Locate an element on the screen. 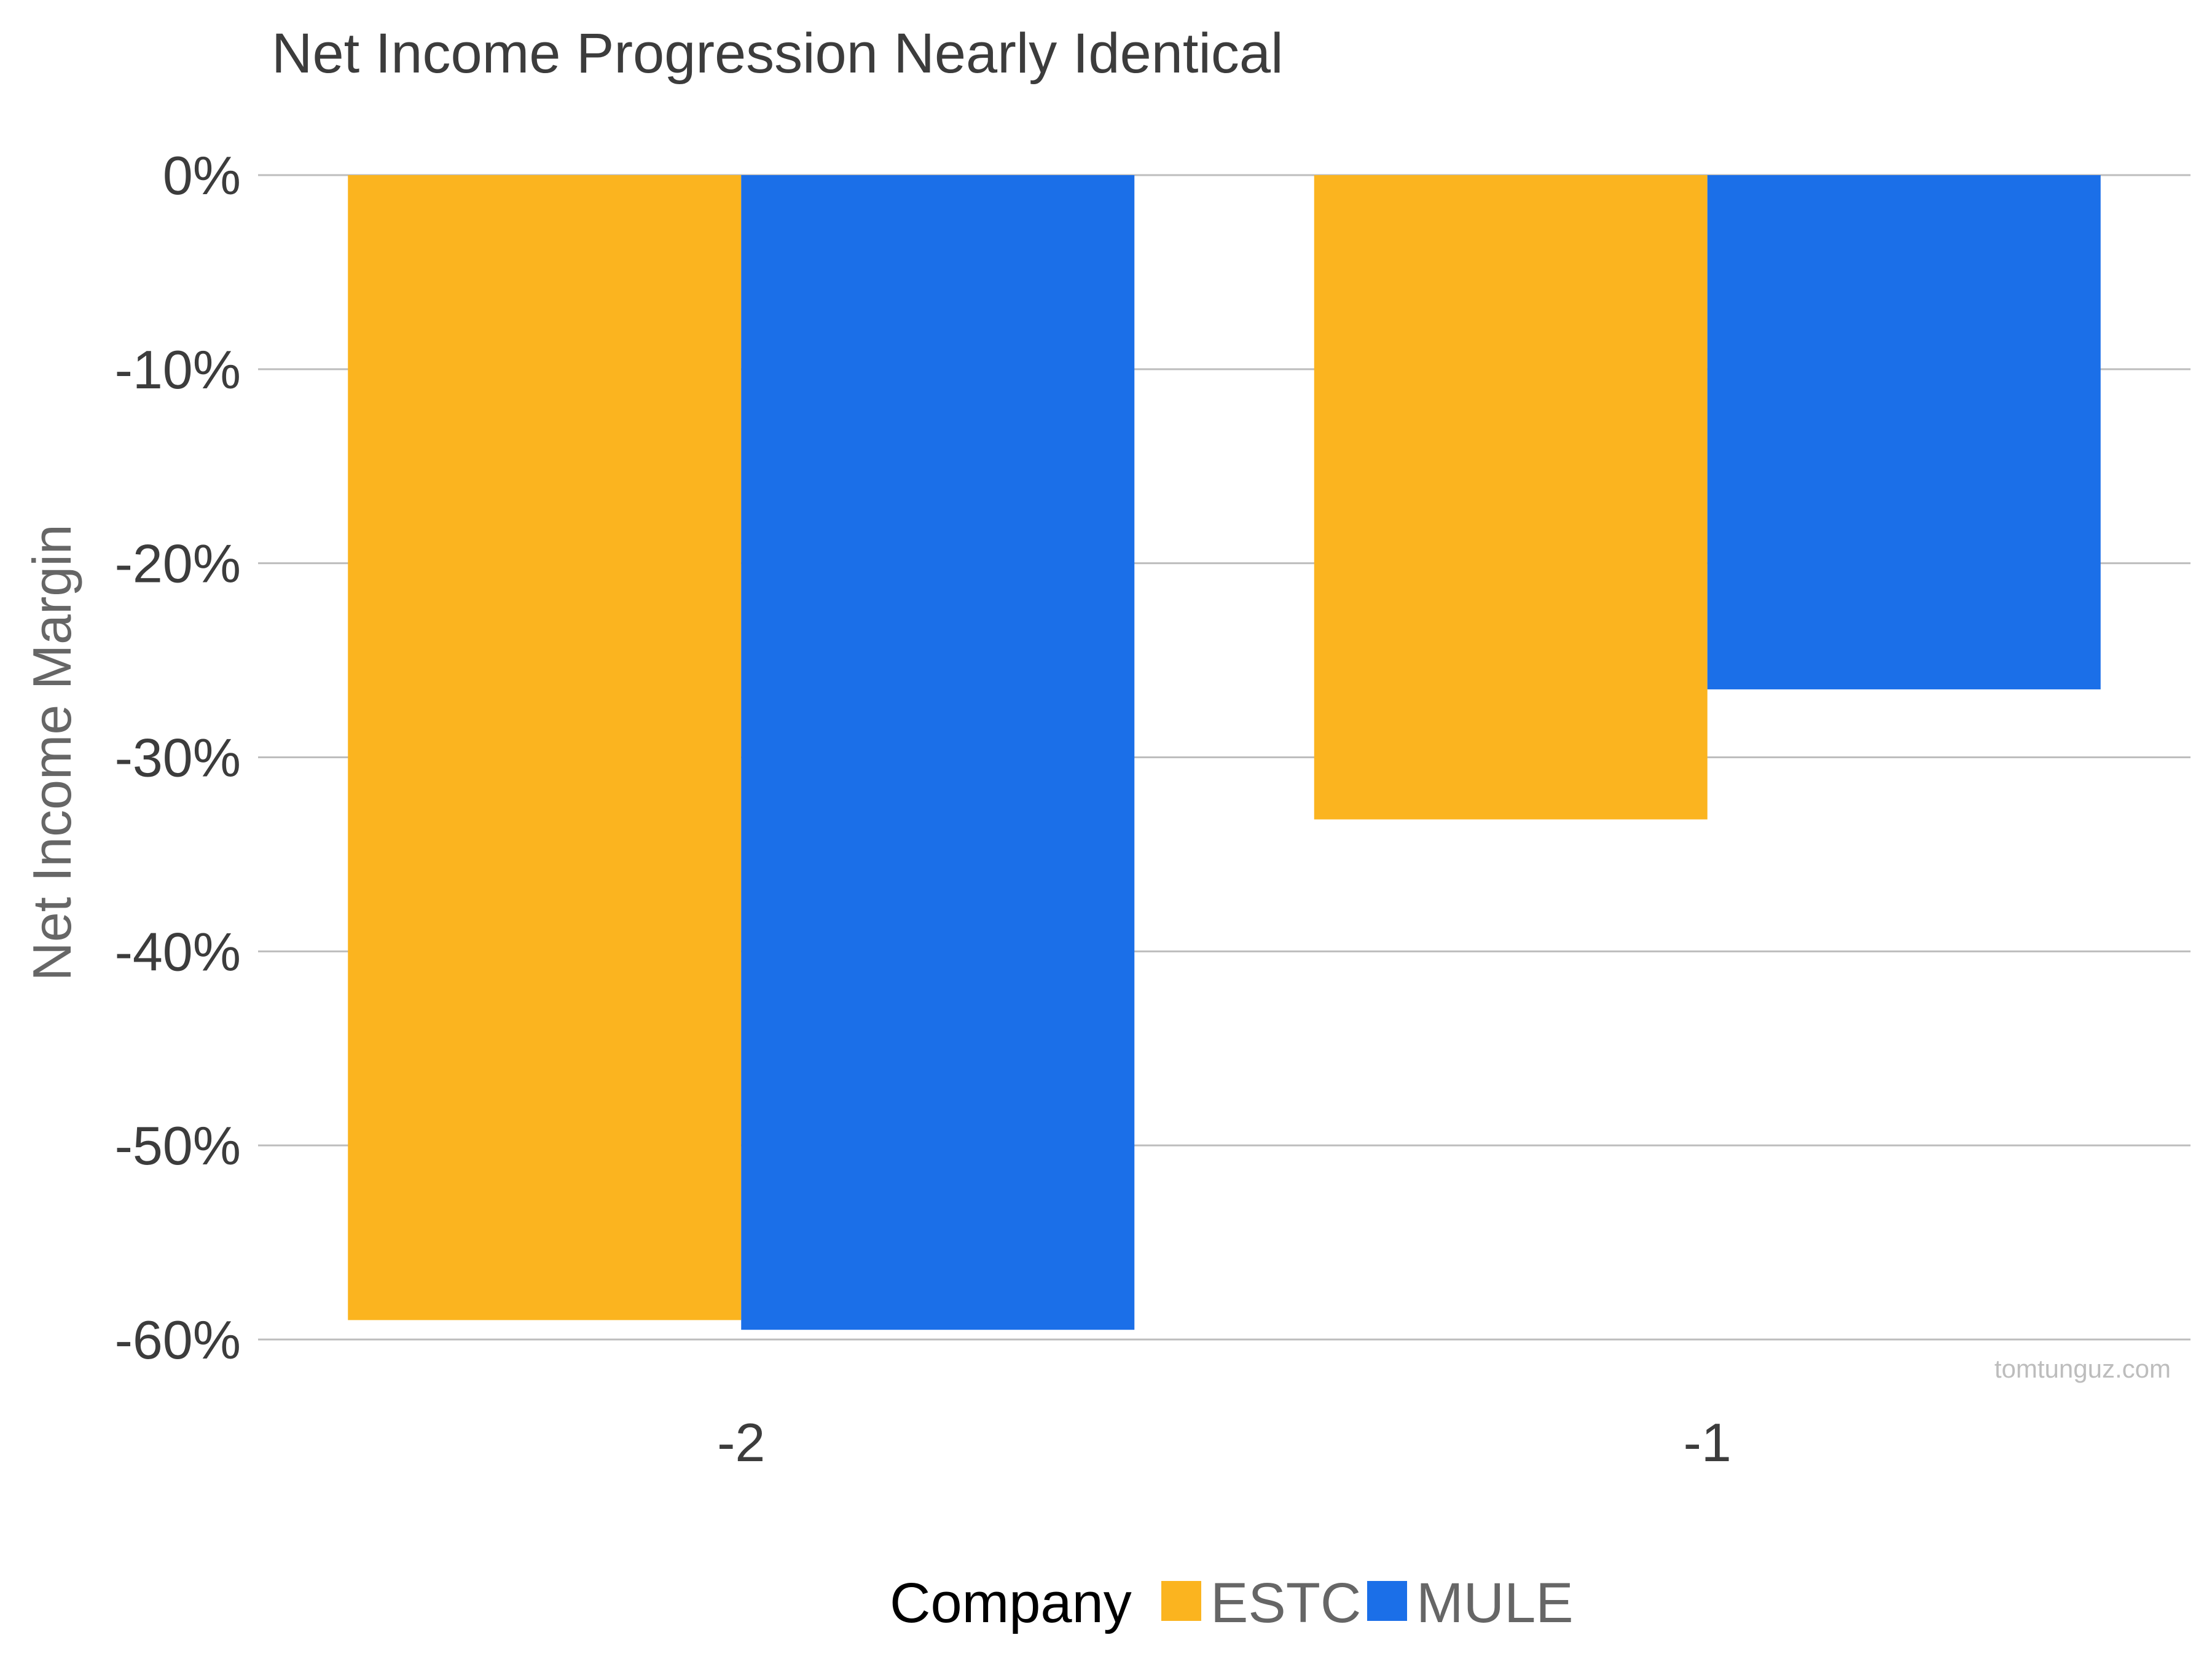 The width and height of the screenshot is (2212, 1659). y-tick-label: -40% is located at coordinates (178, 951).